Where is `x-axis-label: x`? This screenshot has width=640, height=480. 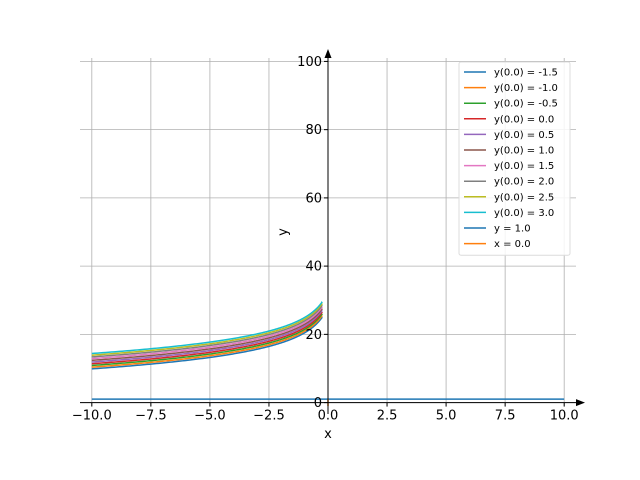 x-axis-label: x is located at coordinates (328, 434).